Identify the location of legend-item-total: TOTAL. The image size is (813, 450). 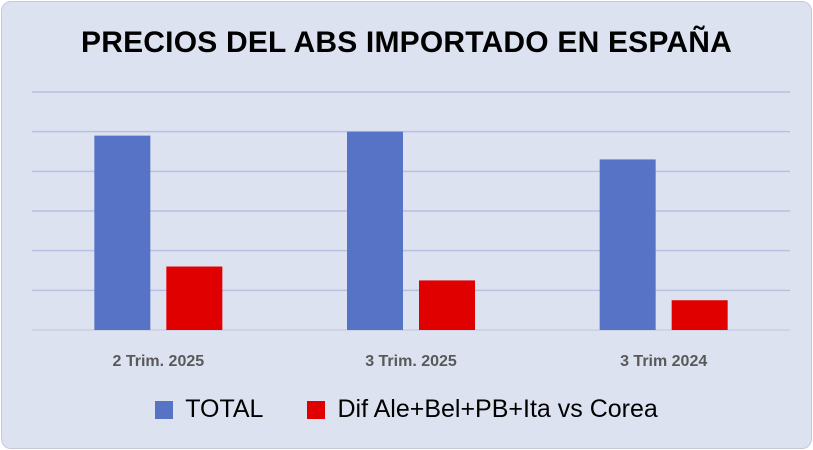
(209, 409).